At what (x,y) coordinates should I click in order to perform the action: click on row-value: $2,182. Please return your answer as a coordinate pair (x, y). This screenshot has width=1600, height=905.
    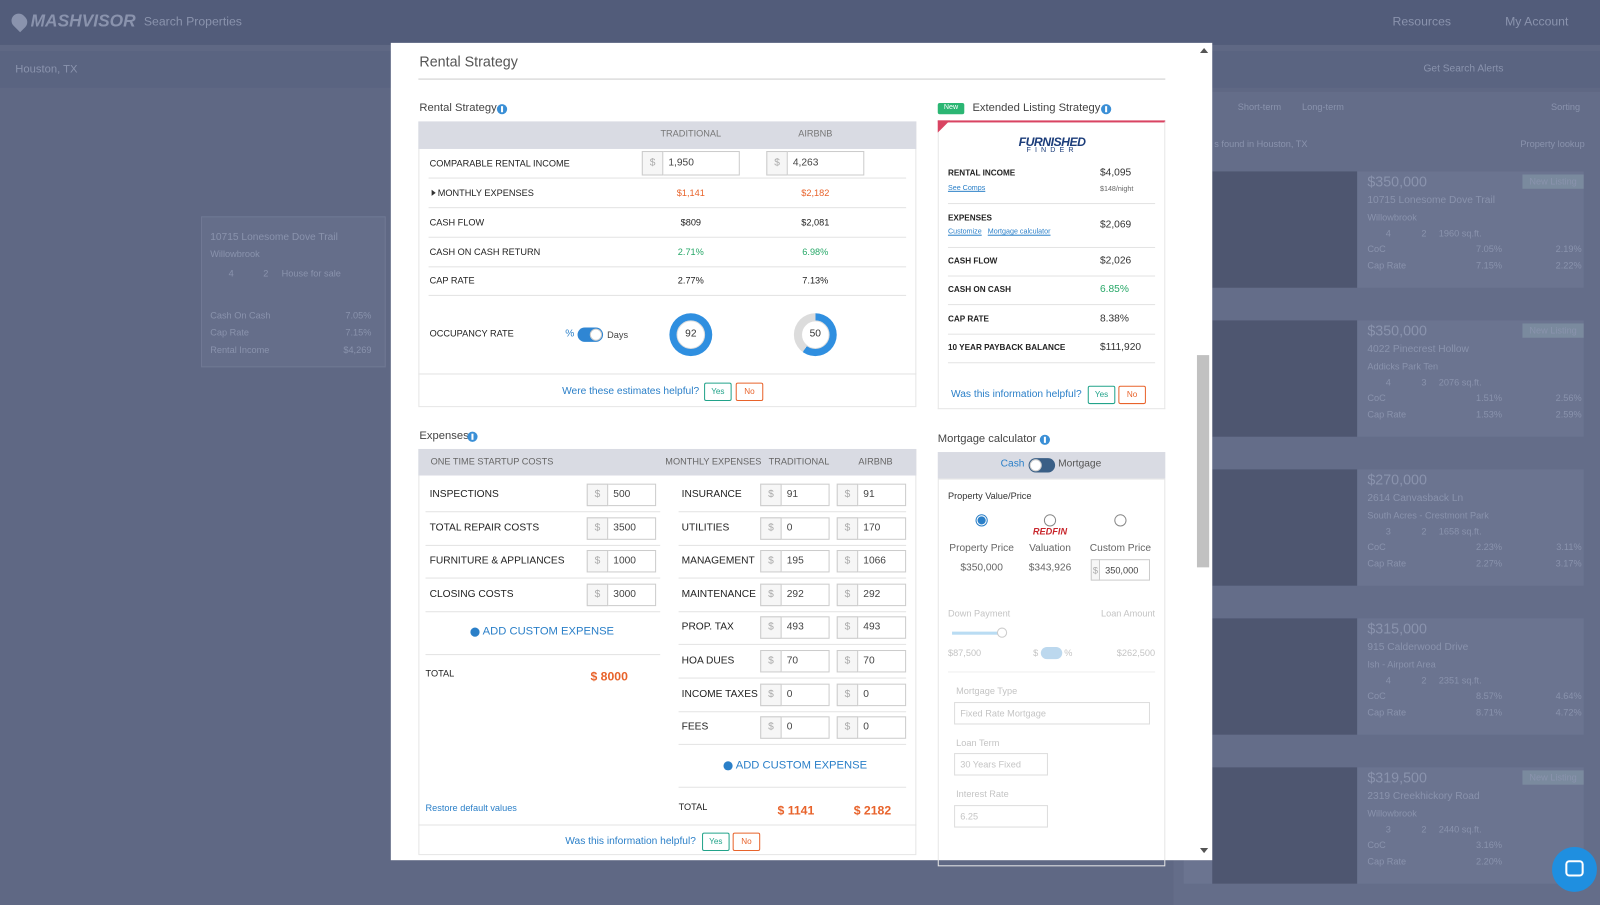
    Looking at the image, I should click on (815, 192).